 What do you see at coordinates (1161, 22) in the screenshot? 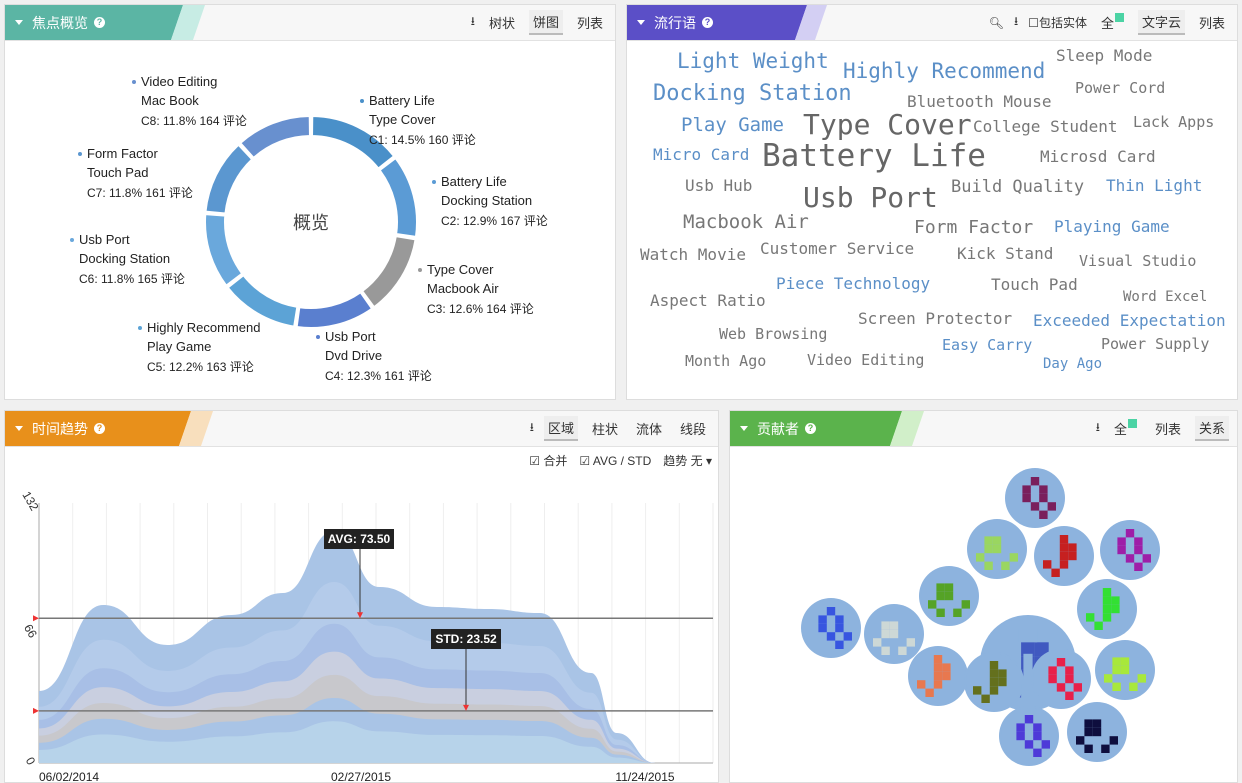
I see `tool-wordcloud: 文字云` at bounding box center [1161, 22].